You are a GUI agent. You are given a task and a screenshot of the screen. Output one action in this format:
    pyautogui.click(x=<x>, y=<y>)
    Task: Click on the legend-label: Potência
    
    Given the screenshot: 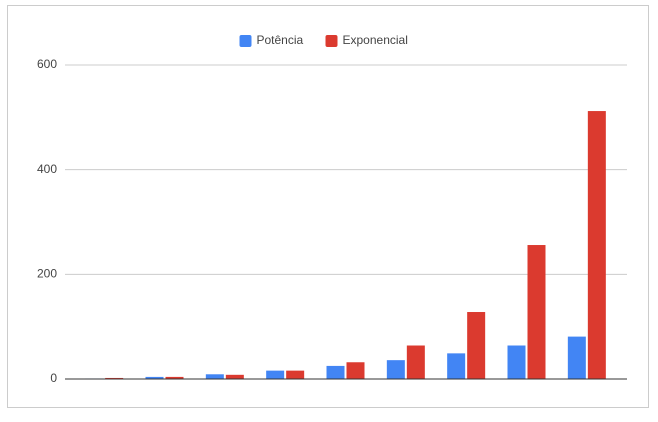 What is the action you would take?
    pyautogui.click(x=280, y=40)
    